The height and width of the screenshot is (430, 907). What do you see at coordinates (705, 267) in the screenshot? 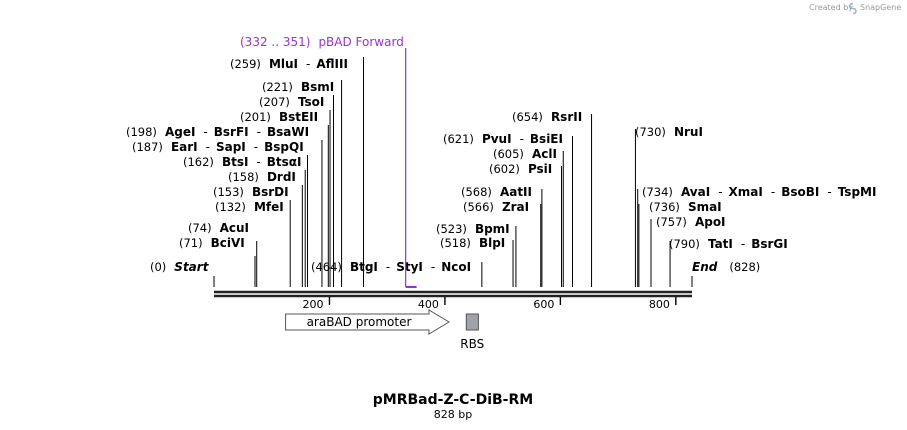
I see `site-name: End` at bounding box center [705, 267].